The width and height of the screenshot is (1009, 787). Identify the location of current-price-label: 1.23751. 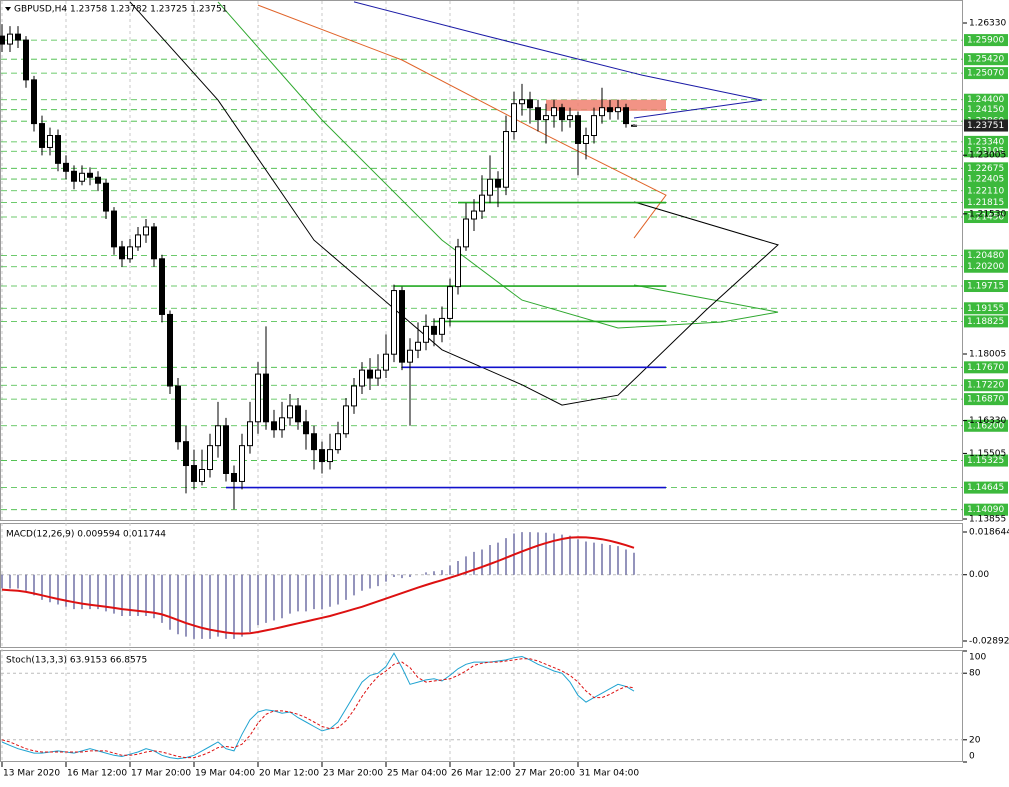
(985, 126).